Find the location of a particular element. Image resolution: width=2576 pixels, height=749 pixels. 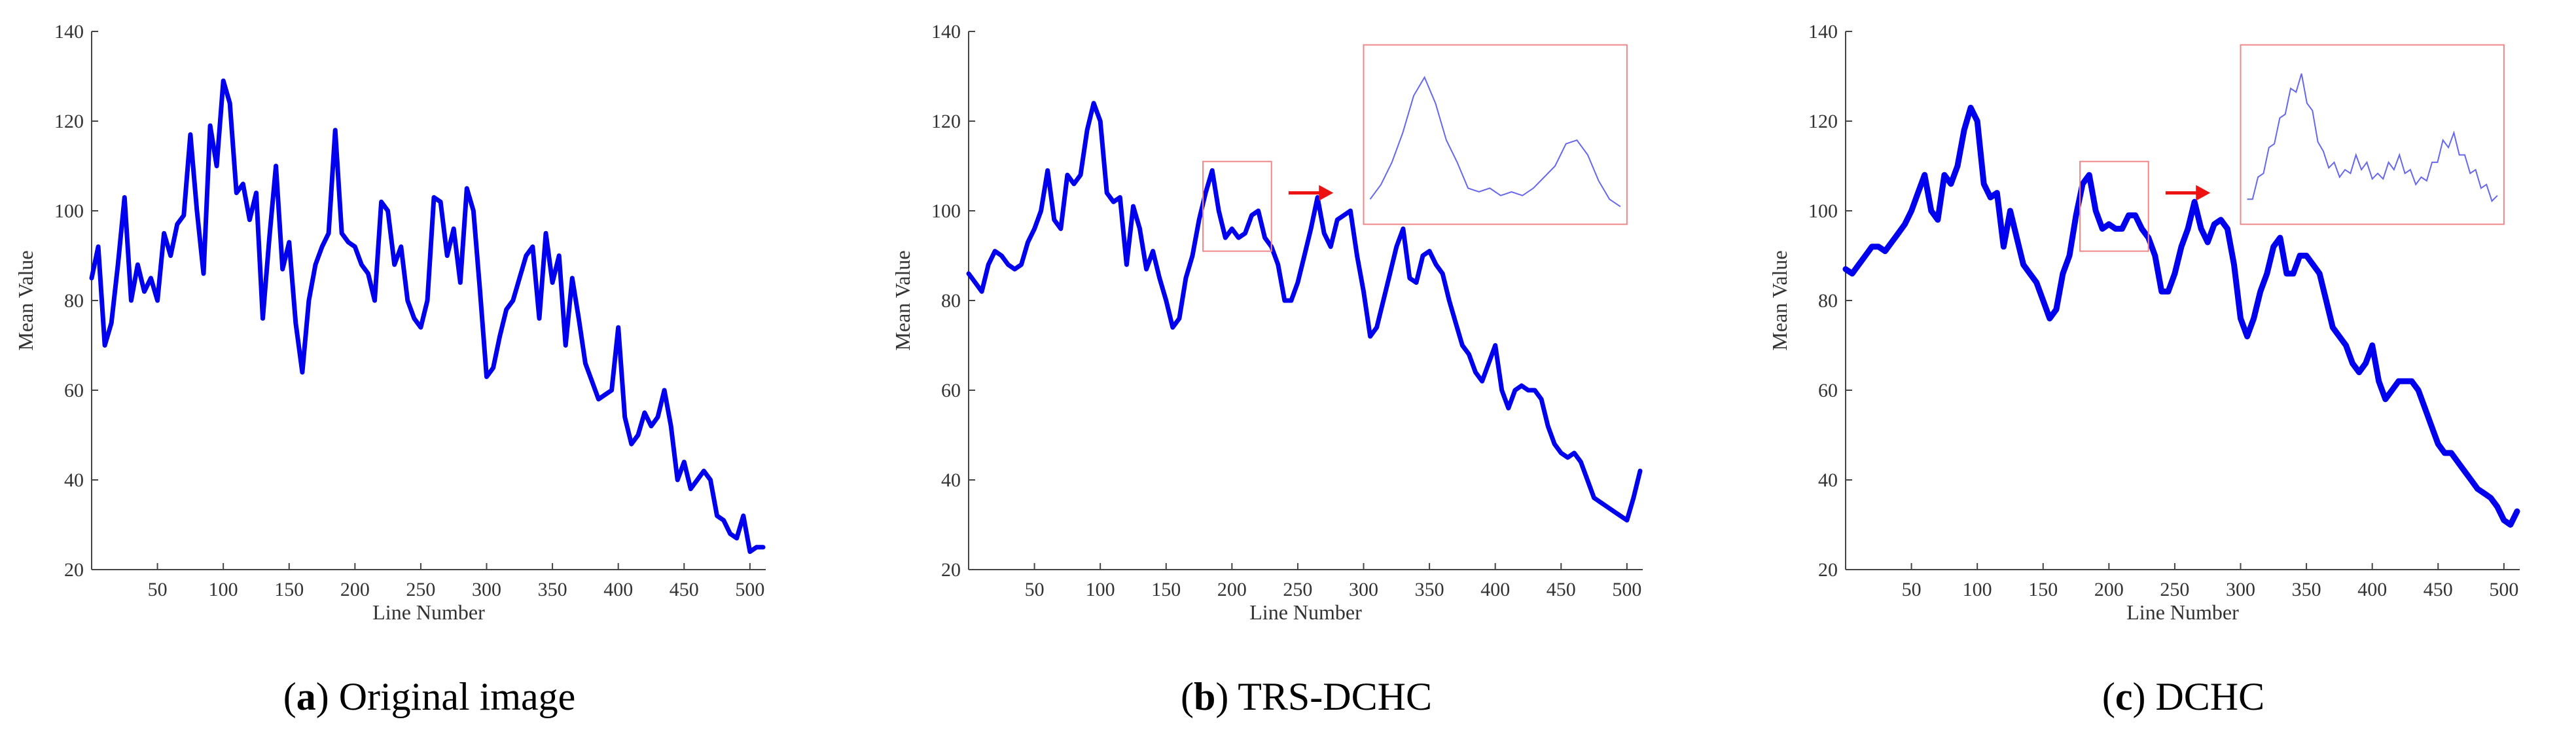

caption-a-letter: a is located at coordinates (306, 697).